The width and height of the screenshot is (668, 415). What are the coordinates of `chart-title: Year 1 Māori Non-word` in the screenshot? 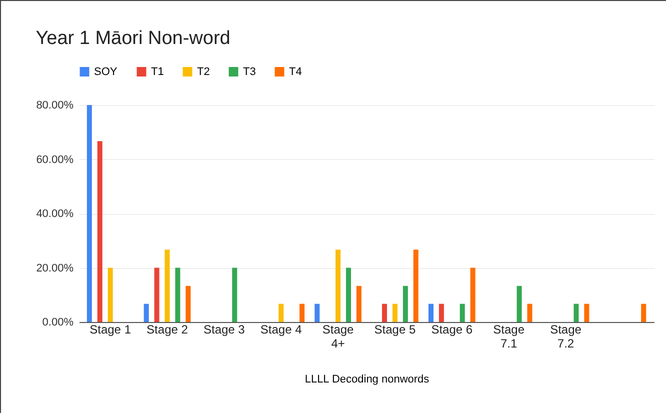 It's located at (133, 38).